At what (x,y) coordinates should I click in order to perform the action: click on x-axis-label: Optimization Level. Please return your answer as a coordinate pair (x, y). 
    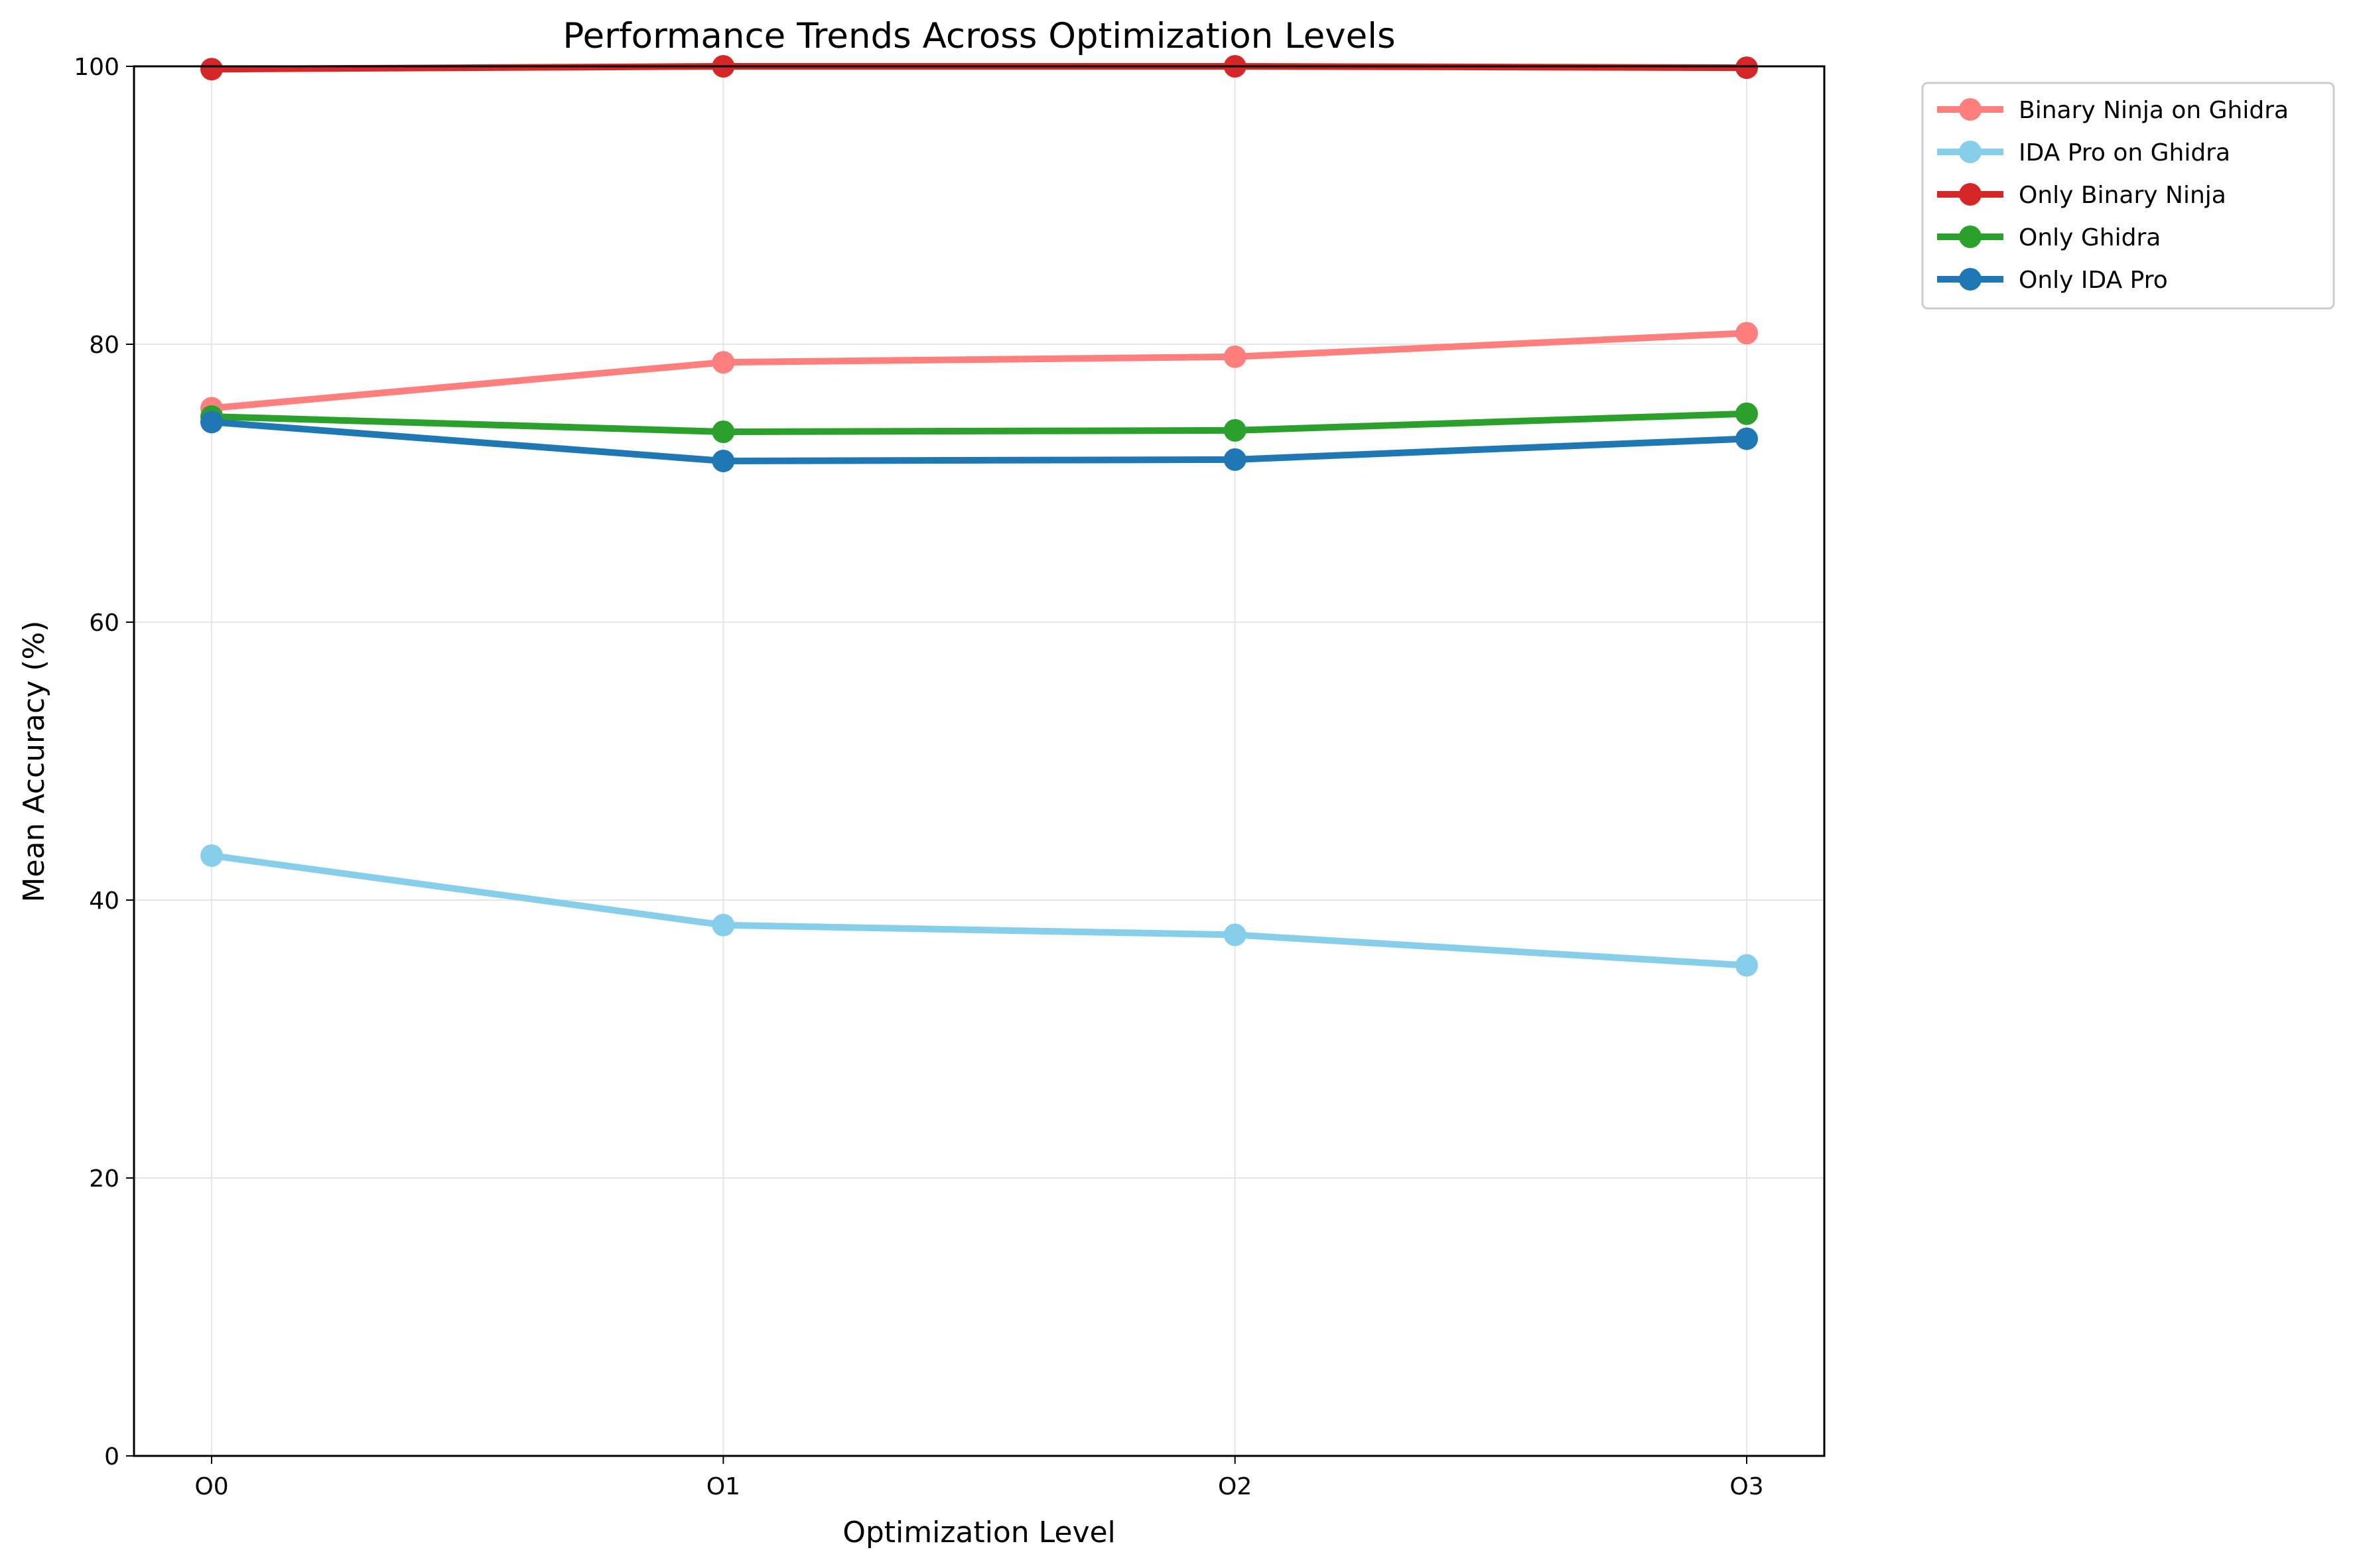
    Looking at the image, I should click on (979, 1532).